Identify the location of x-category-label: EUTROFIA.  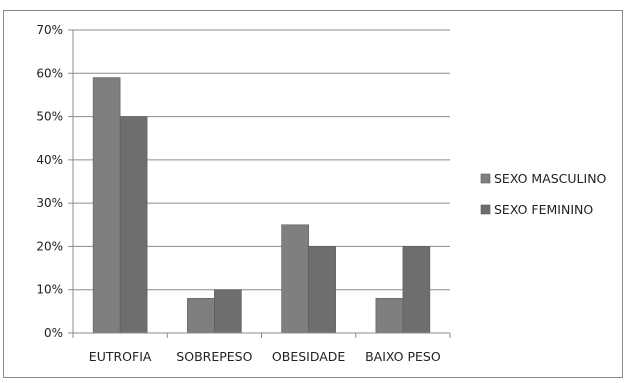
(120, 356).